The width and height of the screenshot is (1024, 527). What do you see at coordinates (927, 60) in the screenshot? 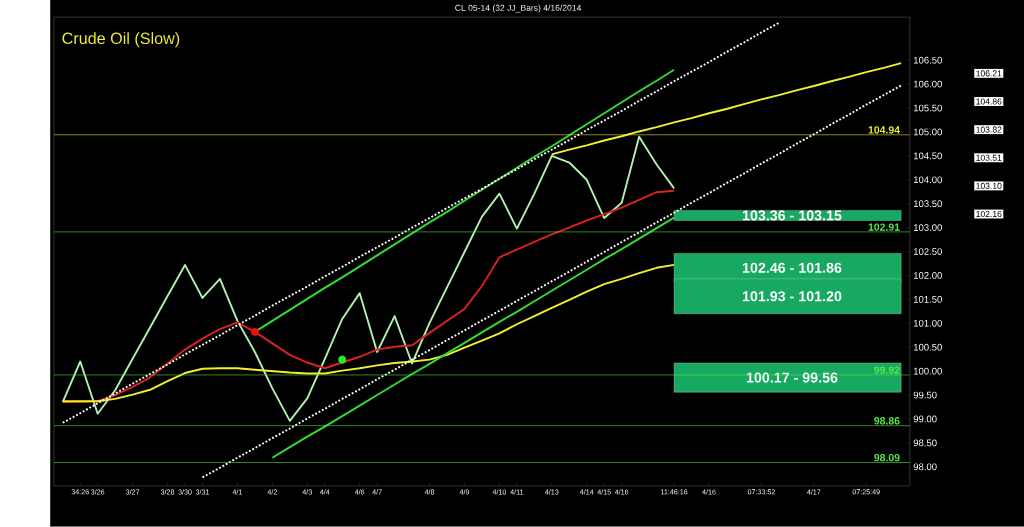
I see `y-tick-label: 106.50` at bounding box center [927, 60].